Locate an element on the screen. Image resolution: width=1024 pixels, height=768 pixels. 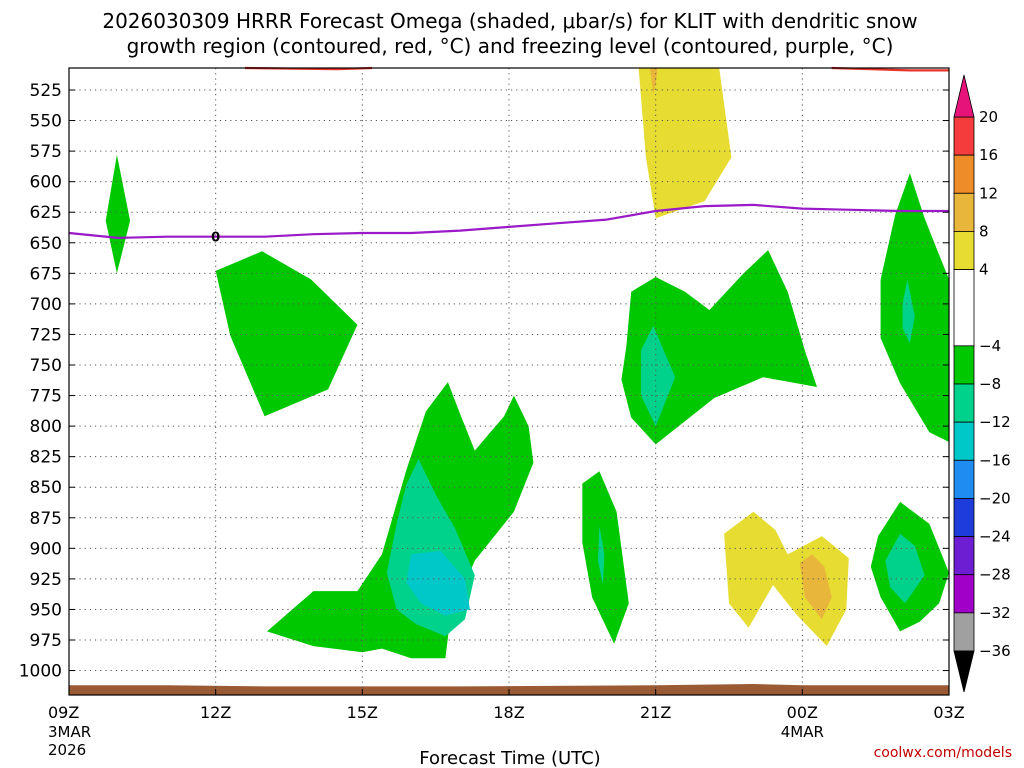
colorbar-label-6: −8 is located at coordinates (990, 384).